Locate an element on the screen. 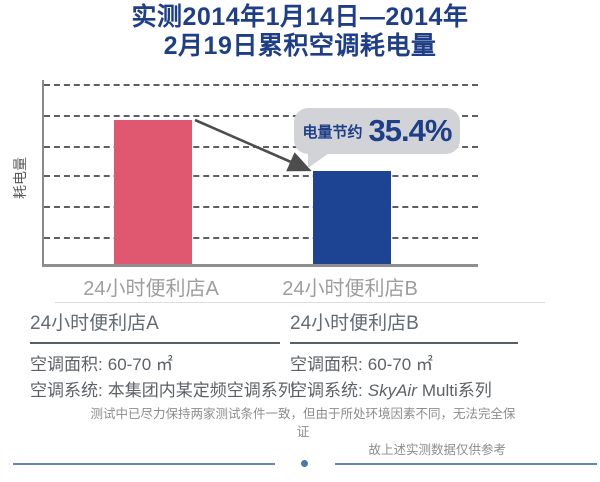 This screenshot has height=482, width=600. y-axis-label: 耗电量 is located at coordinates (20, 178).